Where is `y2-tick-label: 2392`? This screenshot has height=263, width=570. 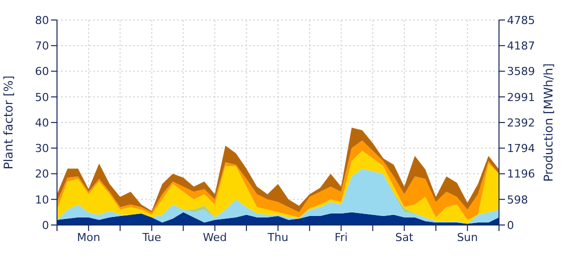 y2-tick-label: 2392 is located at coordinates (521, 123).